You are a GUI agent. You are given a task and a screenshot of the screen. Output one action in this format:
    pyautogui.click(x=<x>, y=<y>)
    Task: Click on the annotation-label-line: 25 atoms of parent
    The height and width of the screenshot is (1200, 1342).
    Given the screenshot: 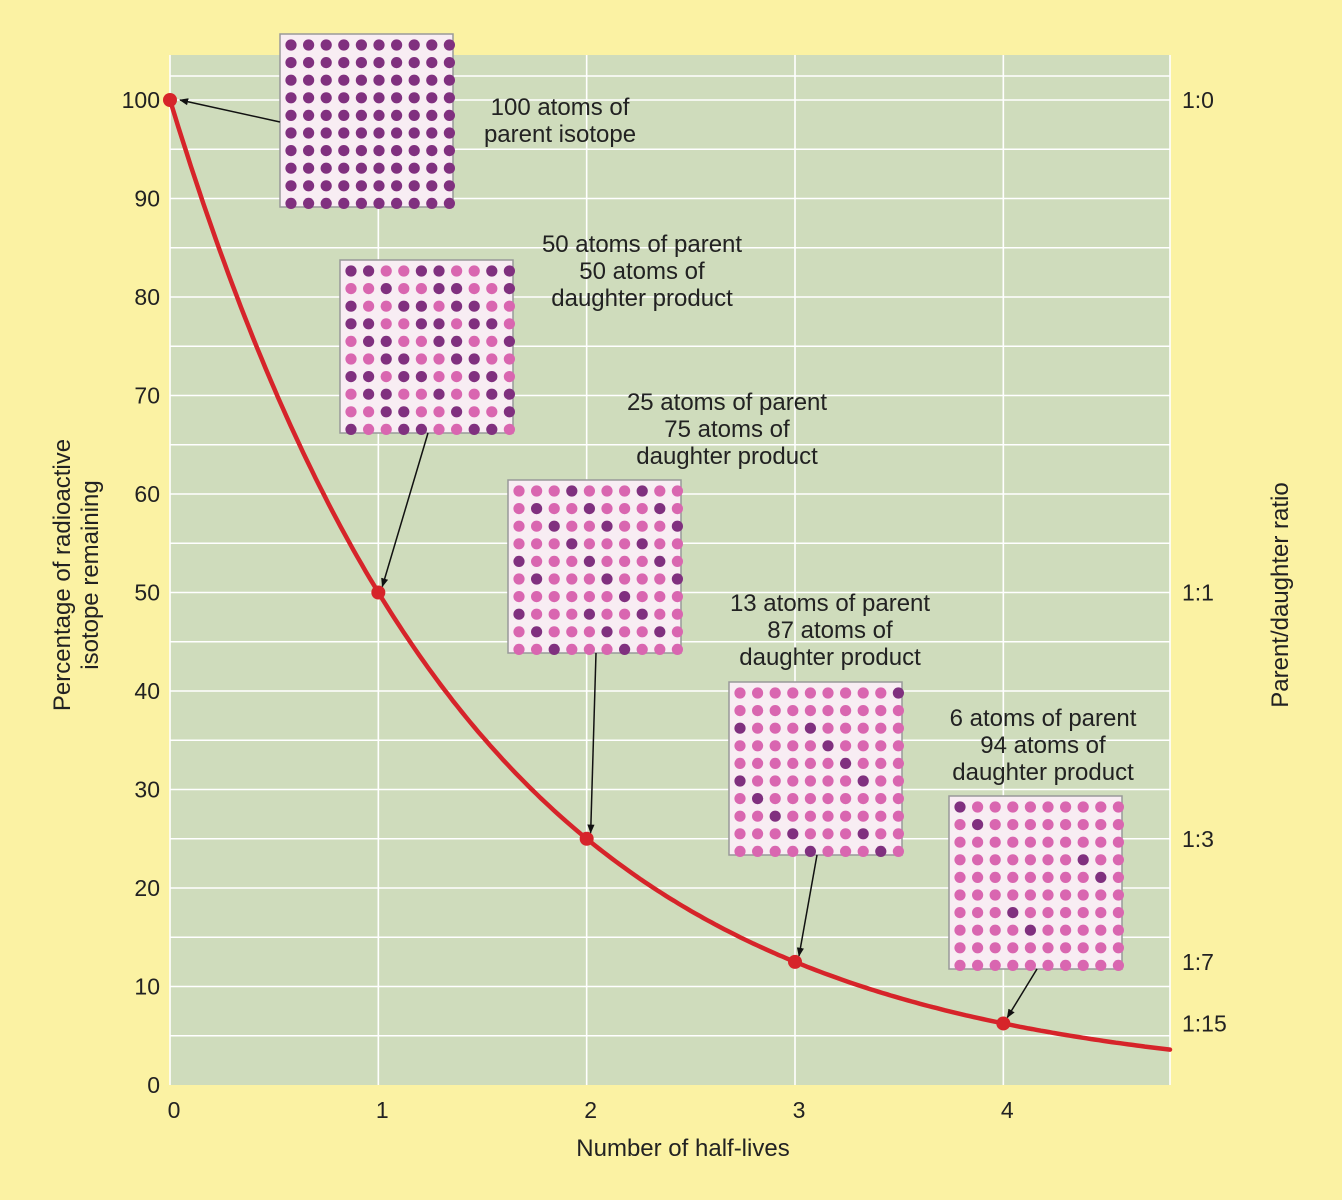 What is the action you would take?
    pyautogui.click(x=727, y=402)
    